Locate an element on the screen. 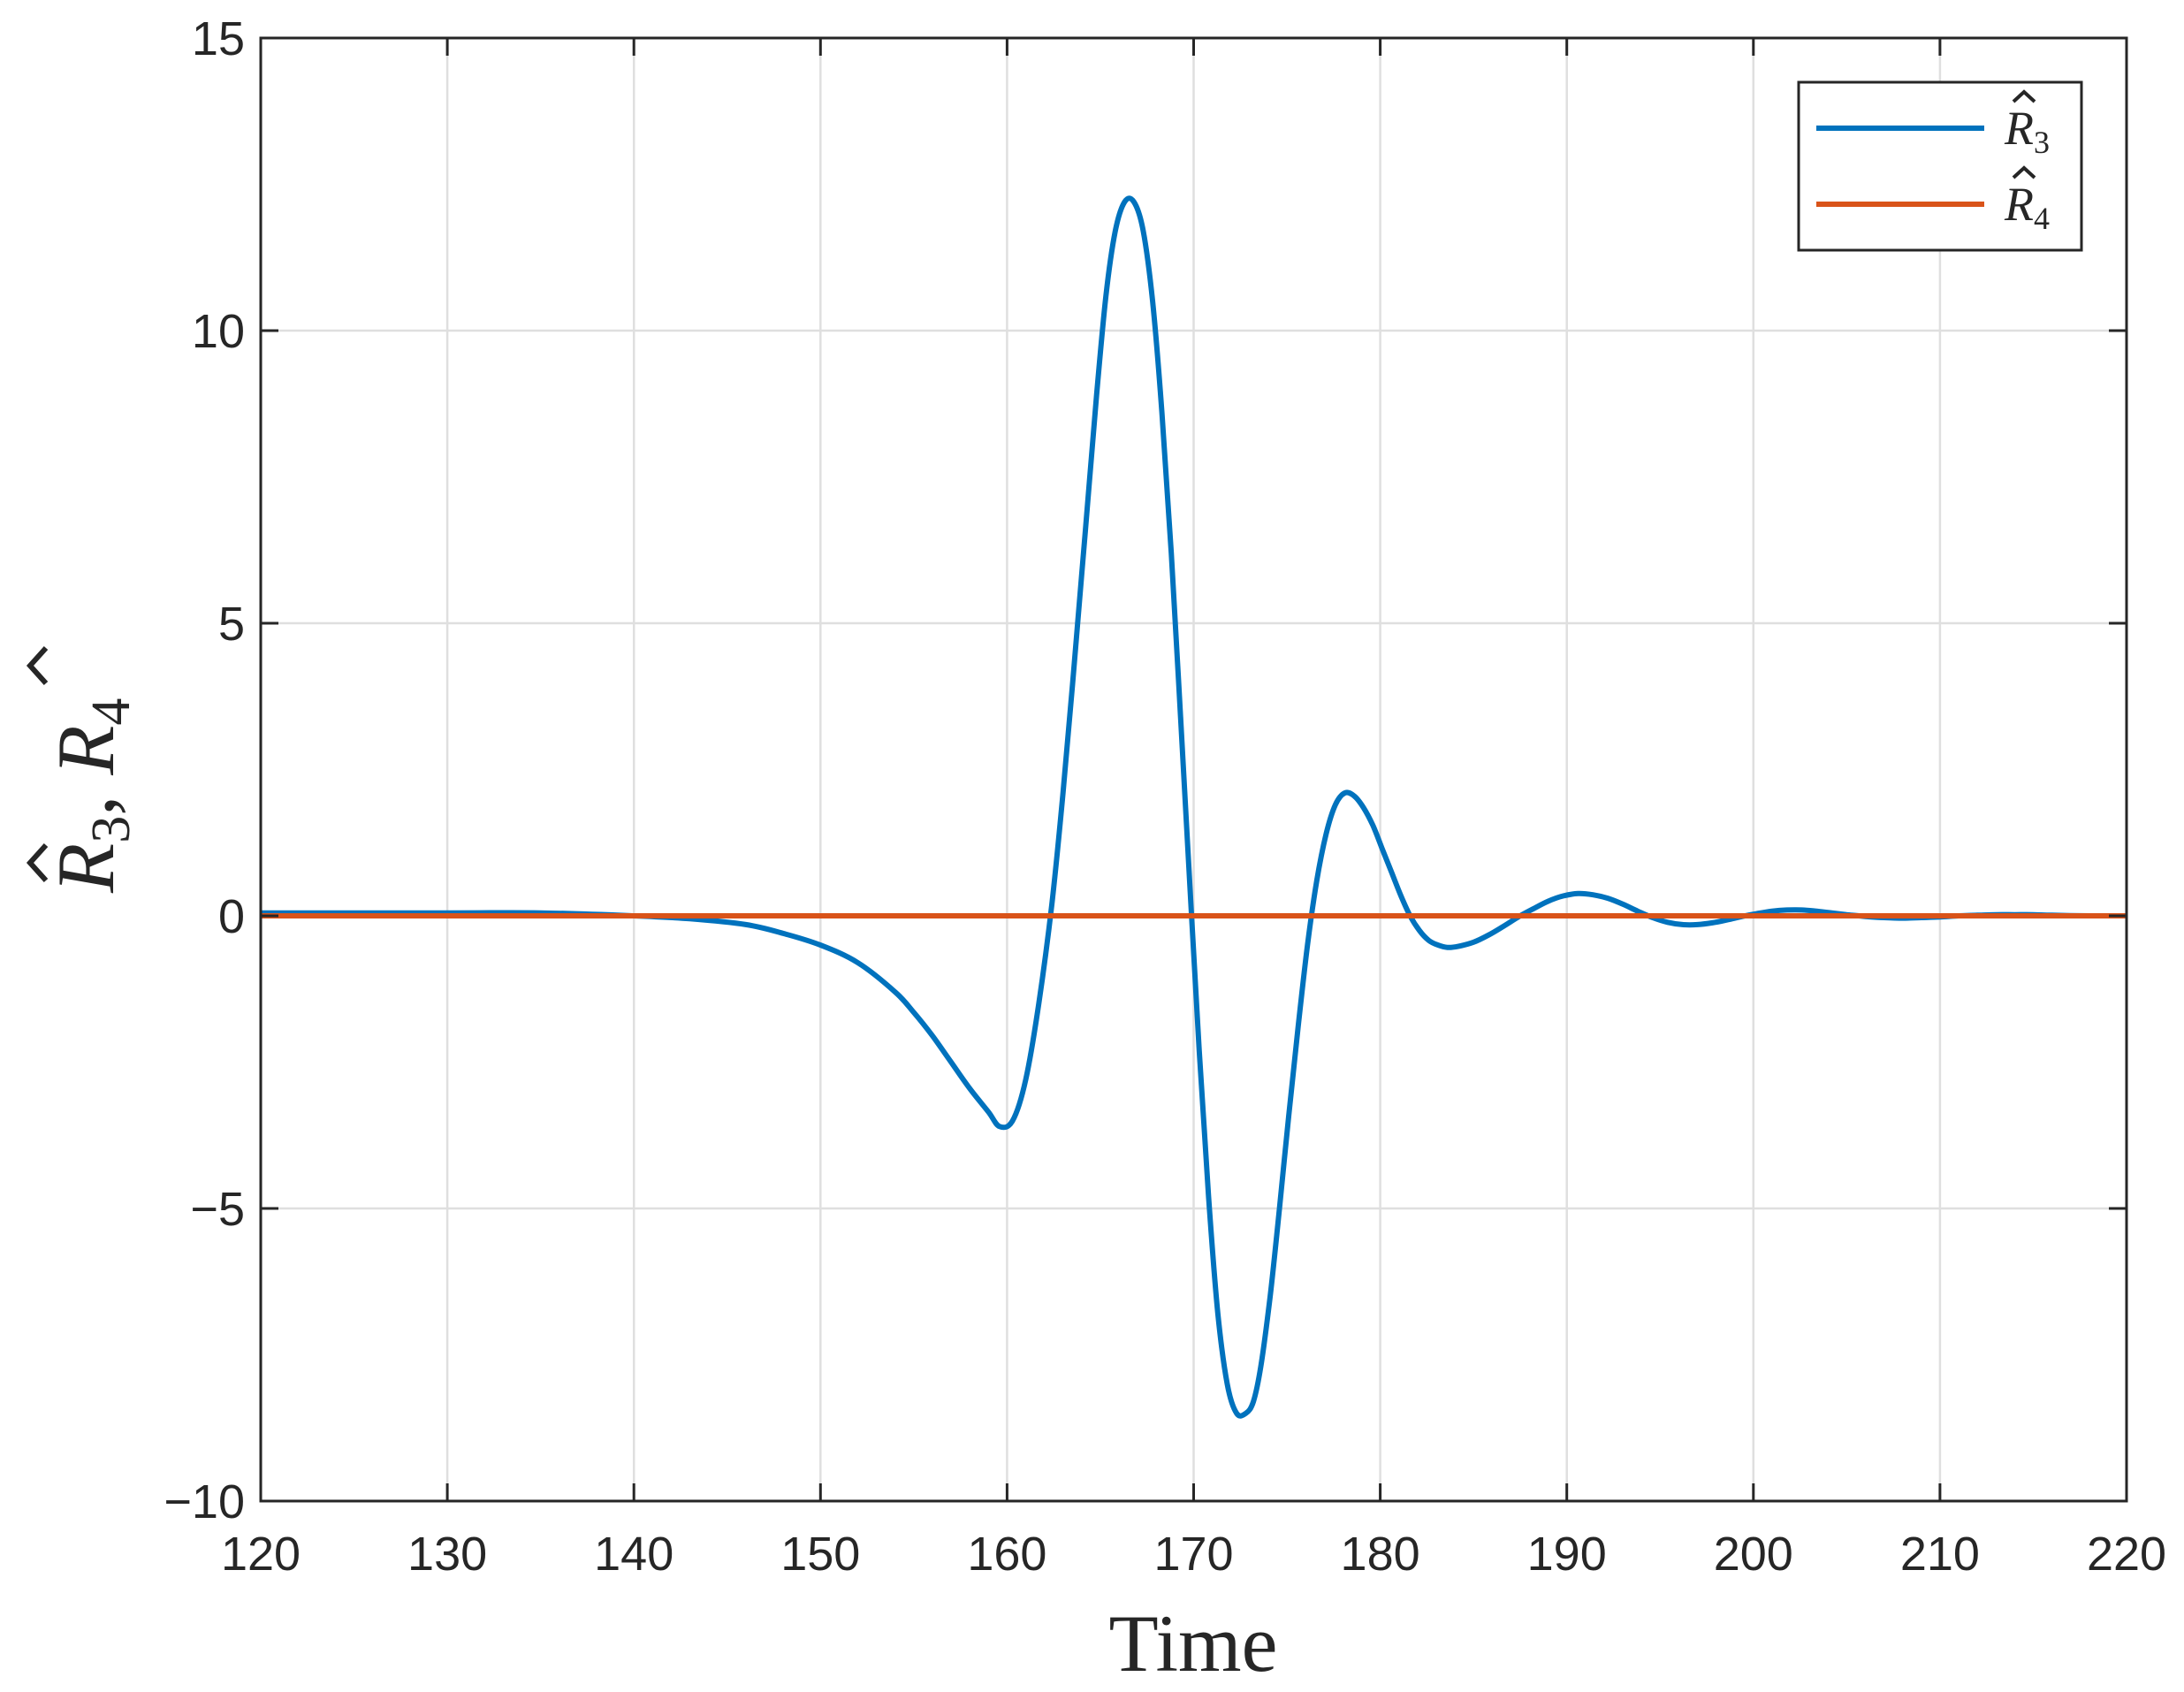  x-tick-label: 150 is located at coordinates (820, 1554).